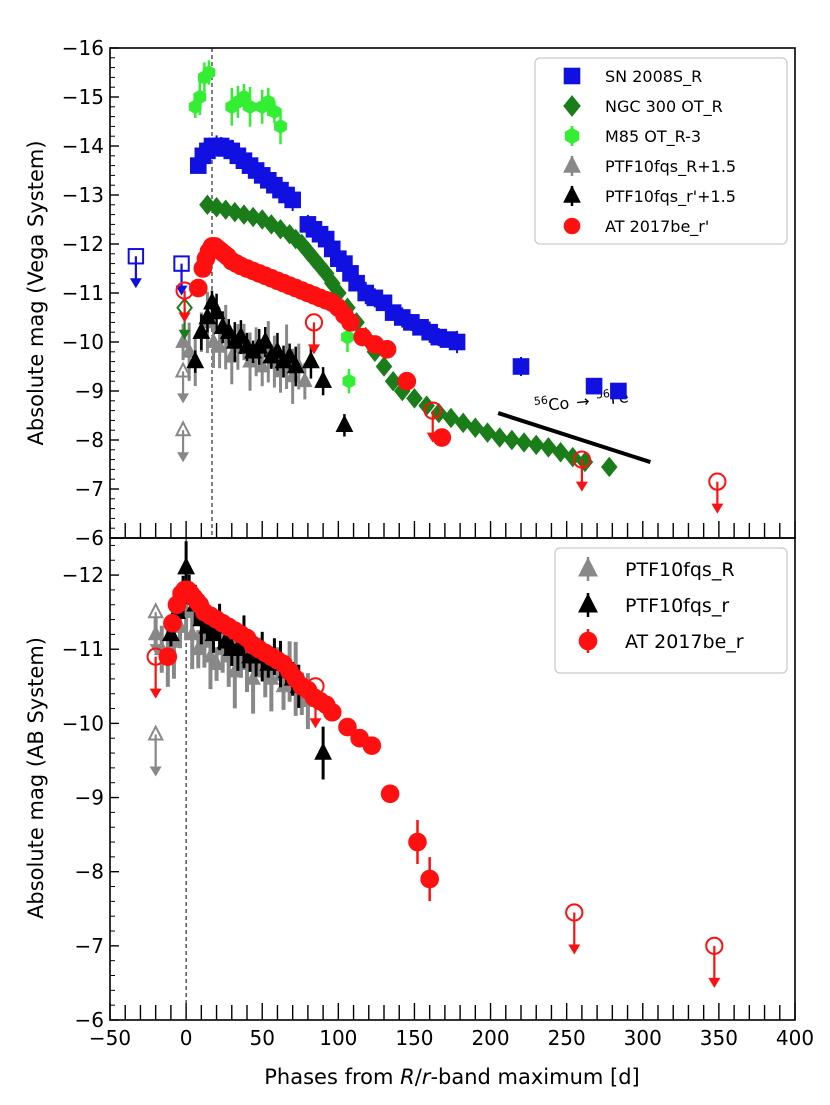 The height and width of the screenshot is (1105, 830). Describe the element at coordinates (83, 195) in the screenshot. I see `top-ytick-label: −13` at that location.